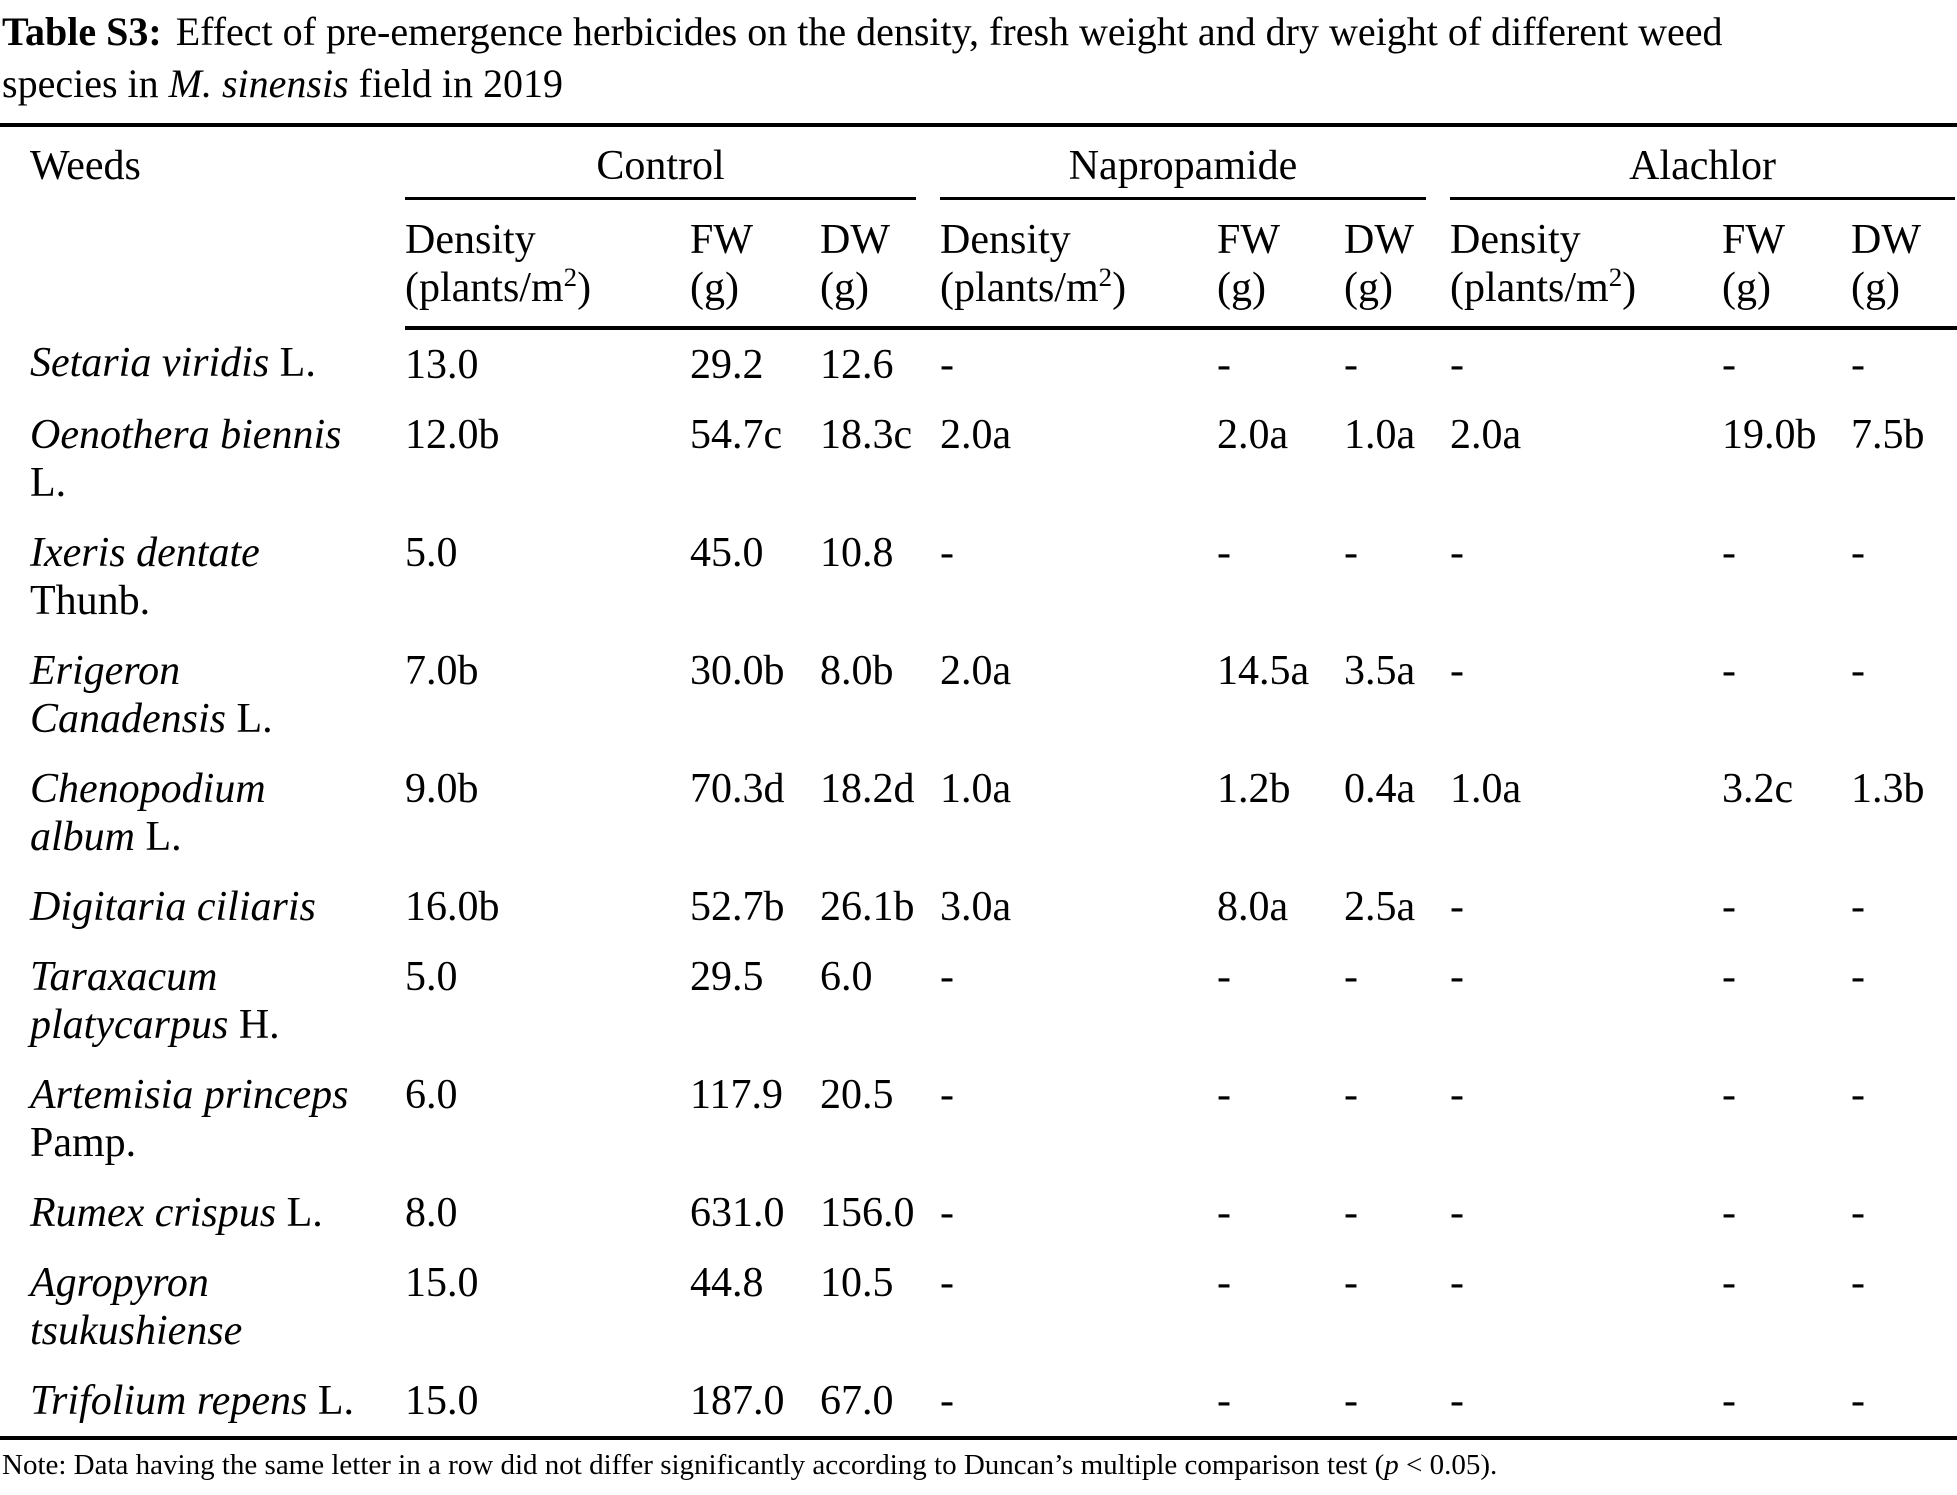 This screenshot has height=1495, width=1957. Describe the element at coordinates (442, 365) in the screenshot. I see `cell-control-density: 13.0` at that location.